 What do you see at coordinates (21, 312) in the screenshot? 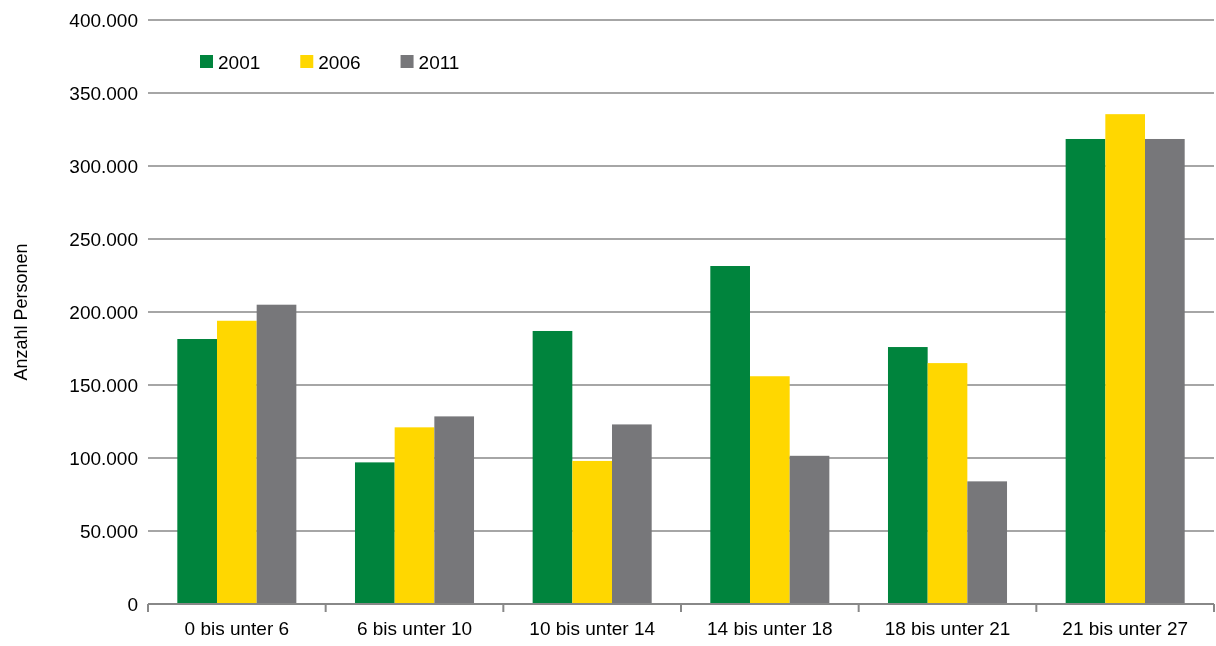
I see `y-axis-title: Anzahl Personen` at bounding box center [21, 312].